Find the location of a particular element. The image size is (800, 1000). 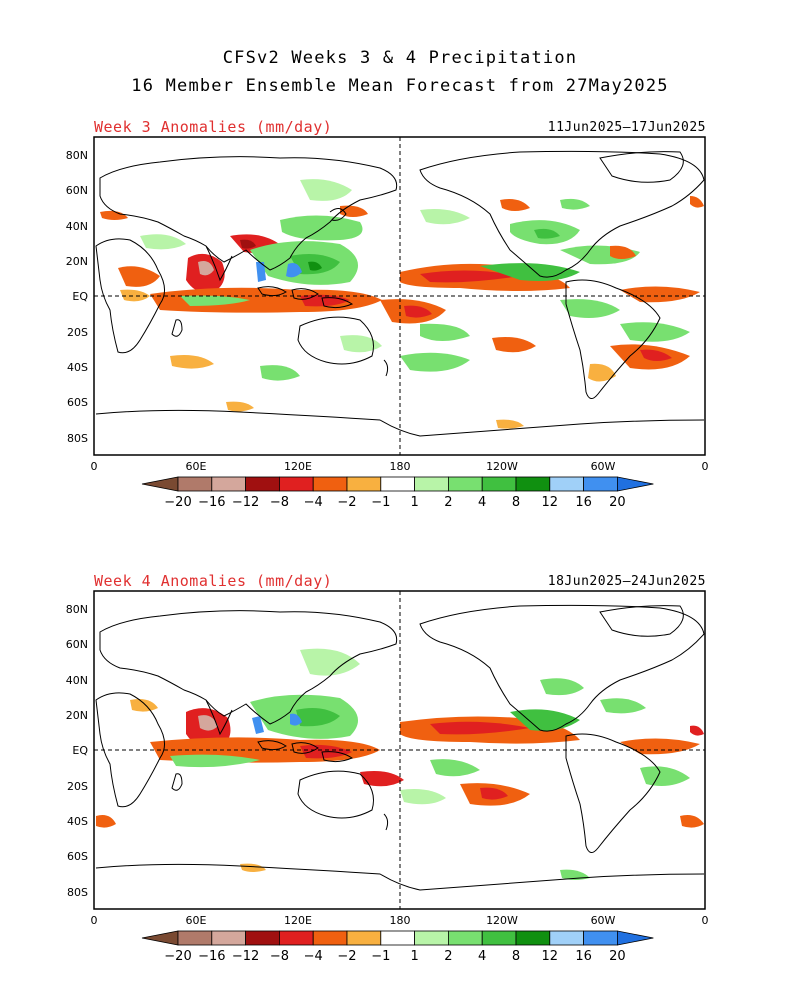

week3-lon-axis: 0 60E 120E 180 120W 60W 0 is located at coordinates (400, 466).